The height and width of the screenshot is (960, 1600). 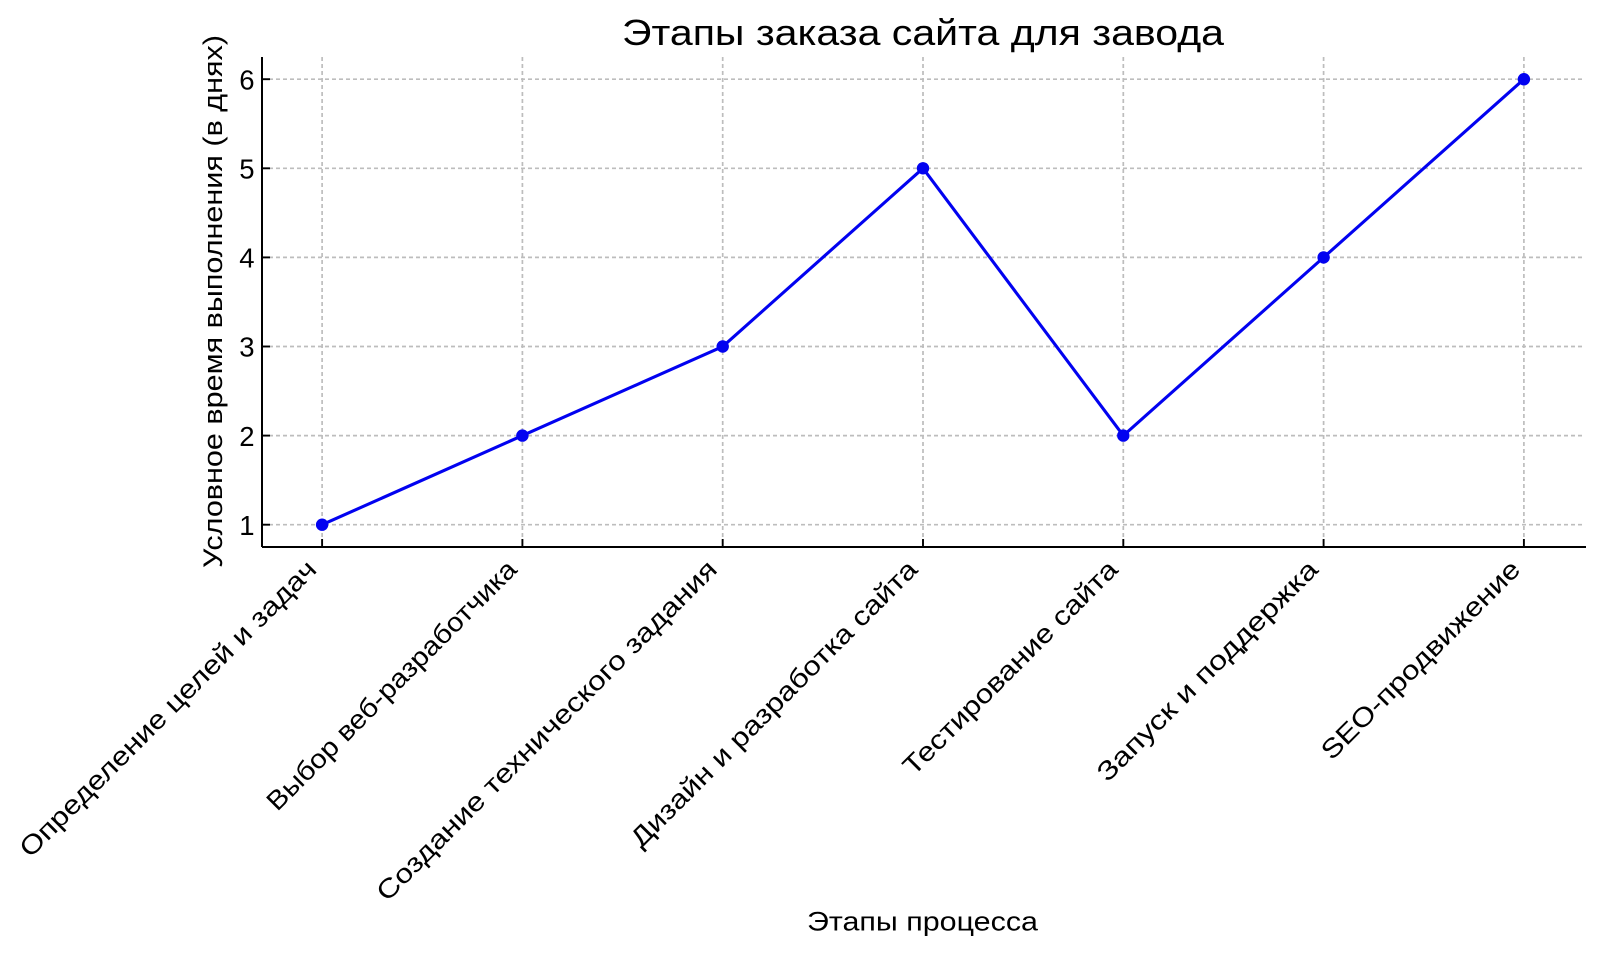 What do you see at coordinates (246, 436) in the screenshot?
I see `svg-text: 2` at bounding box center [246, 436].